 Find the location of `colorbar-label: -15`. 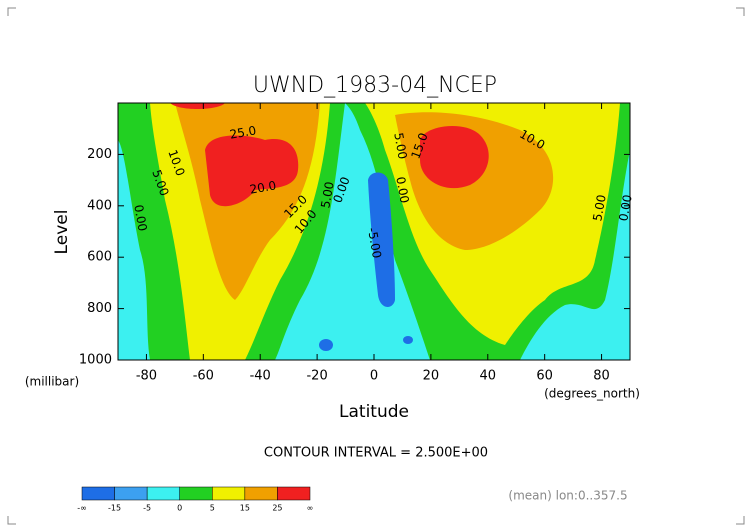

colorbar-label: -15 is located at coordinates (114, 508).